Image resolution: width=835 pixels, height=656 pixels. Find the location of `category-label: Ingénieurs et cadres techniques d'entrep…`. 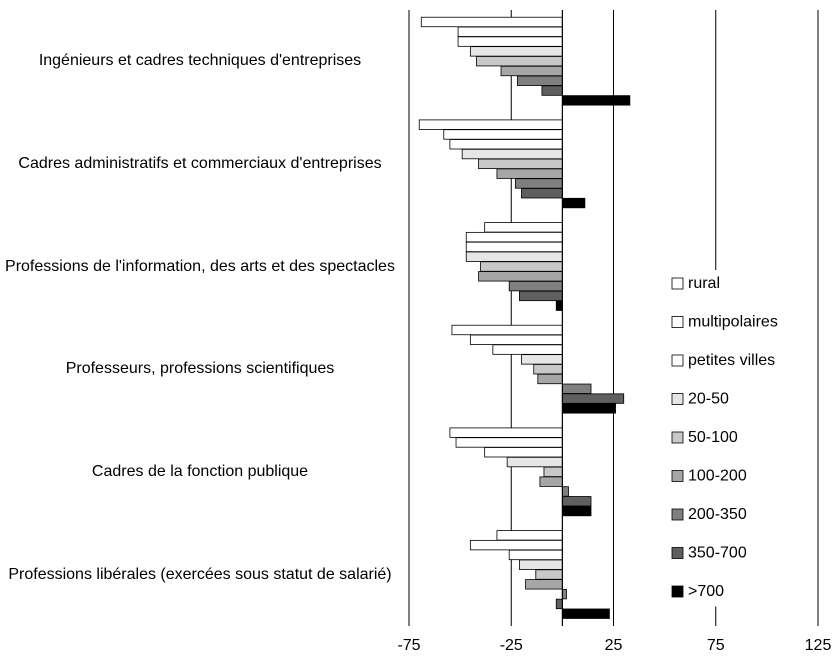

category-label: Ingénieurs et cadres techniques d'entrep… is located at coordinates (200, 61).